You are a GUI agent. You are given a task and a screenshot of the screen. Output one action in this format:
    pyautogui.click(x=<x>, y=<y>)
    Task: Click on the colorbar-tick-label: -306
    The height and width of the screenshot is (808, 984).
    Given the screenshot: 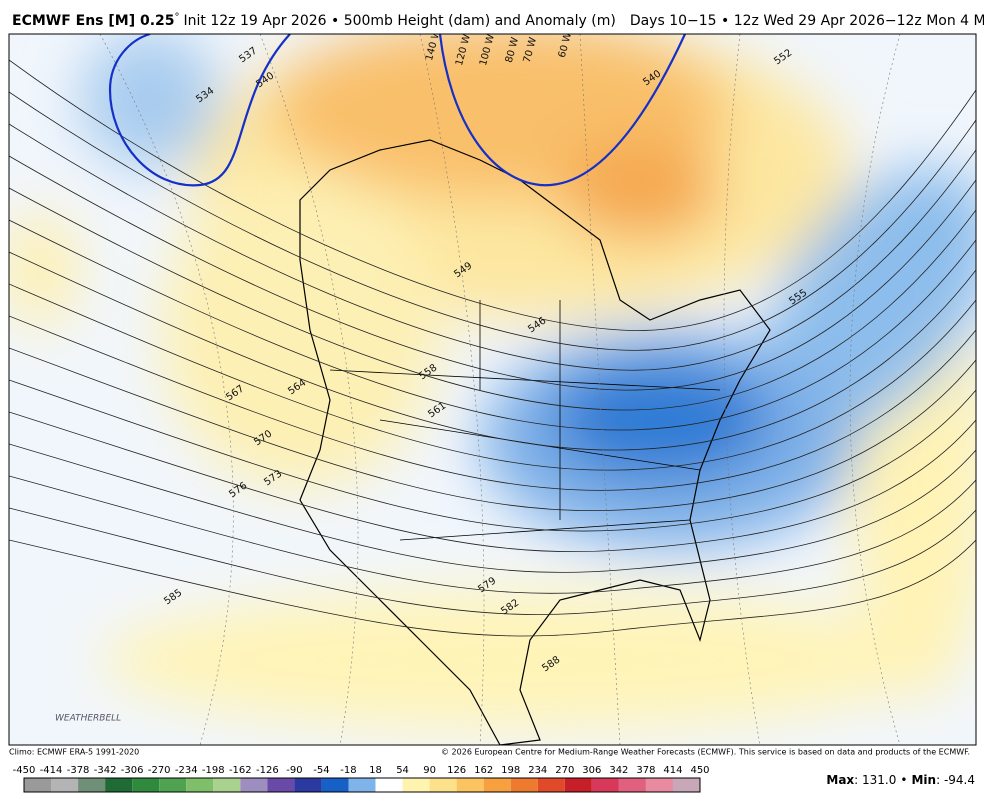 What is the action you would take?
    pyautogui.click(x=132, y=770)
    